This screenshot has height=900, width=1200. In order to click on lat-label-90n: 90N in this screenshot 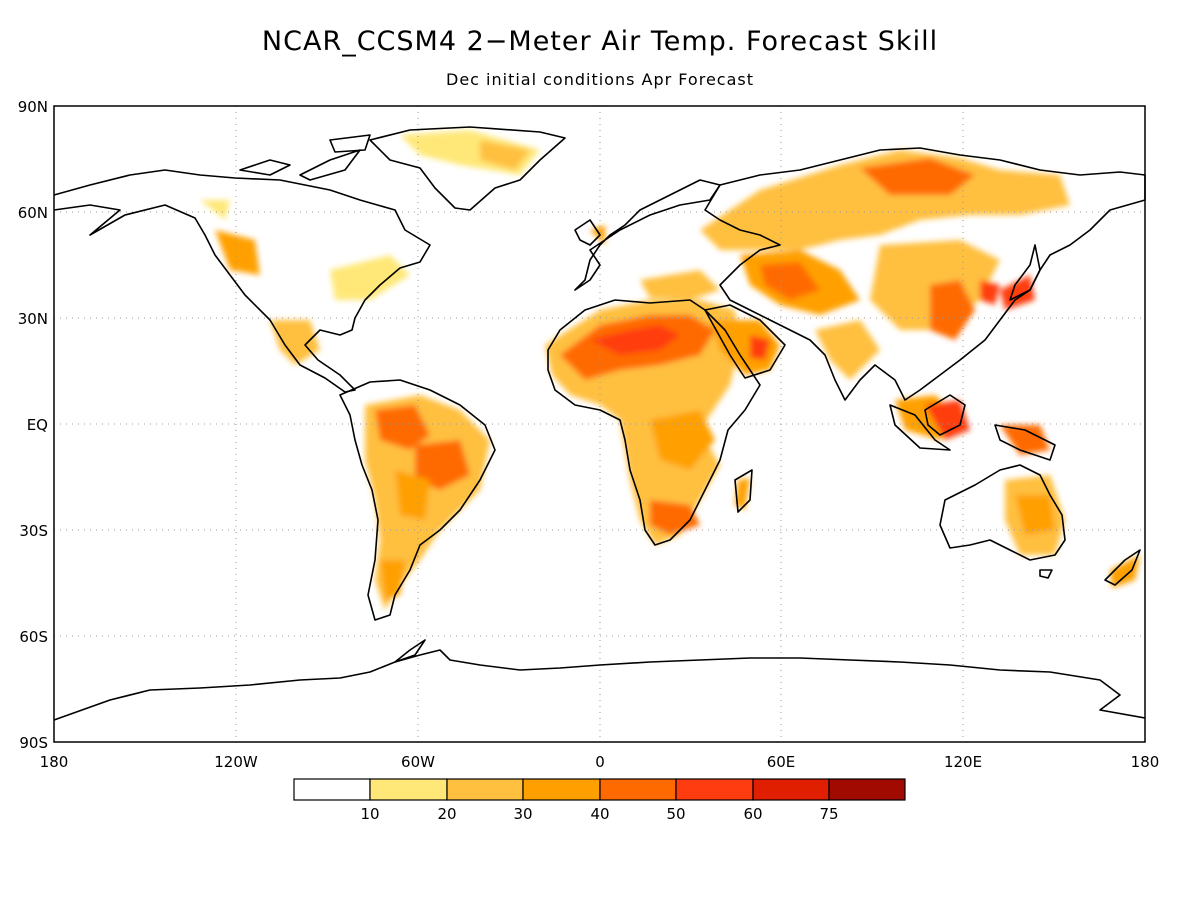, I will do `click(33, 107)`.